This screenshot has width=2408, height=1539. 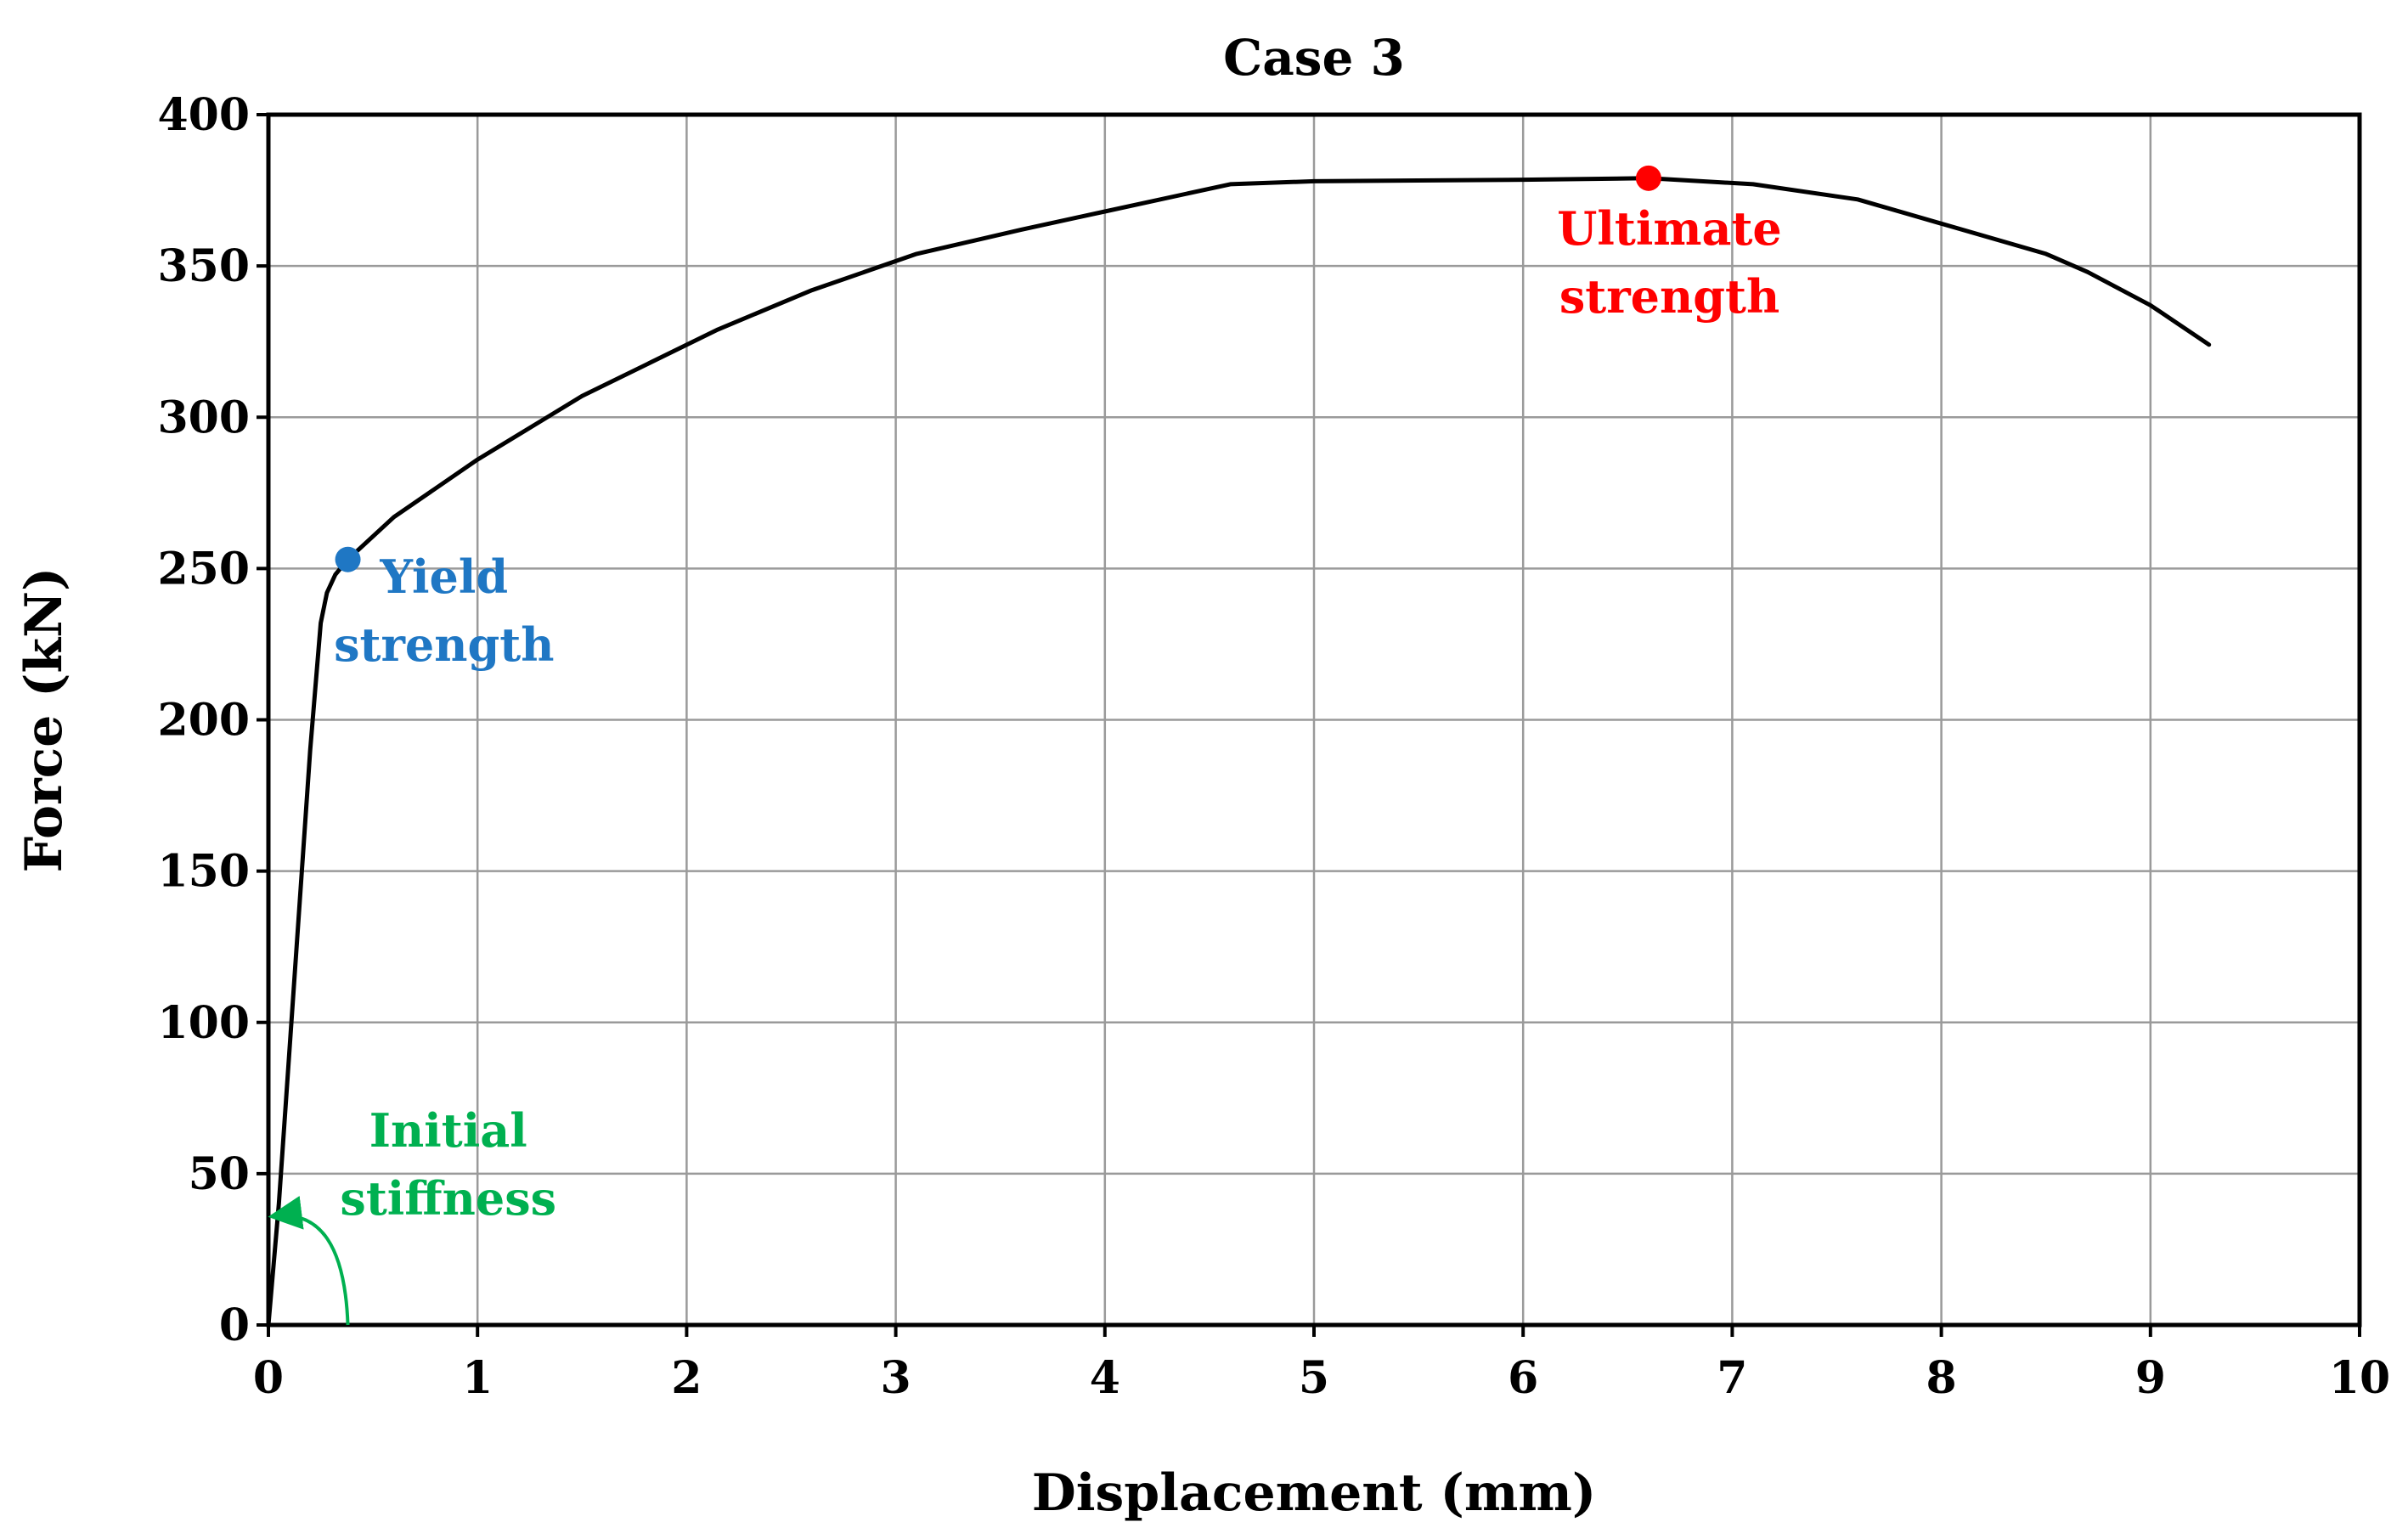 What do you see at coordinates (204, 266) in the screenshot?
I see `y-tick-label: 350` at bounding box center [204, 266].